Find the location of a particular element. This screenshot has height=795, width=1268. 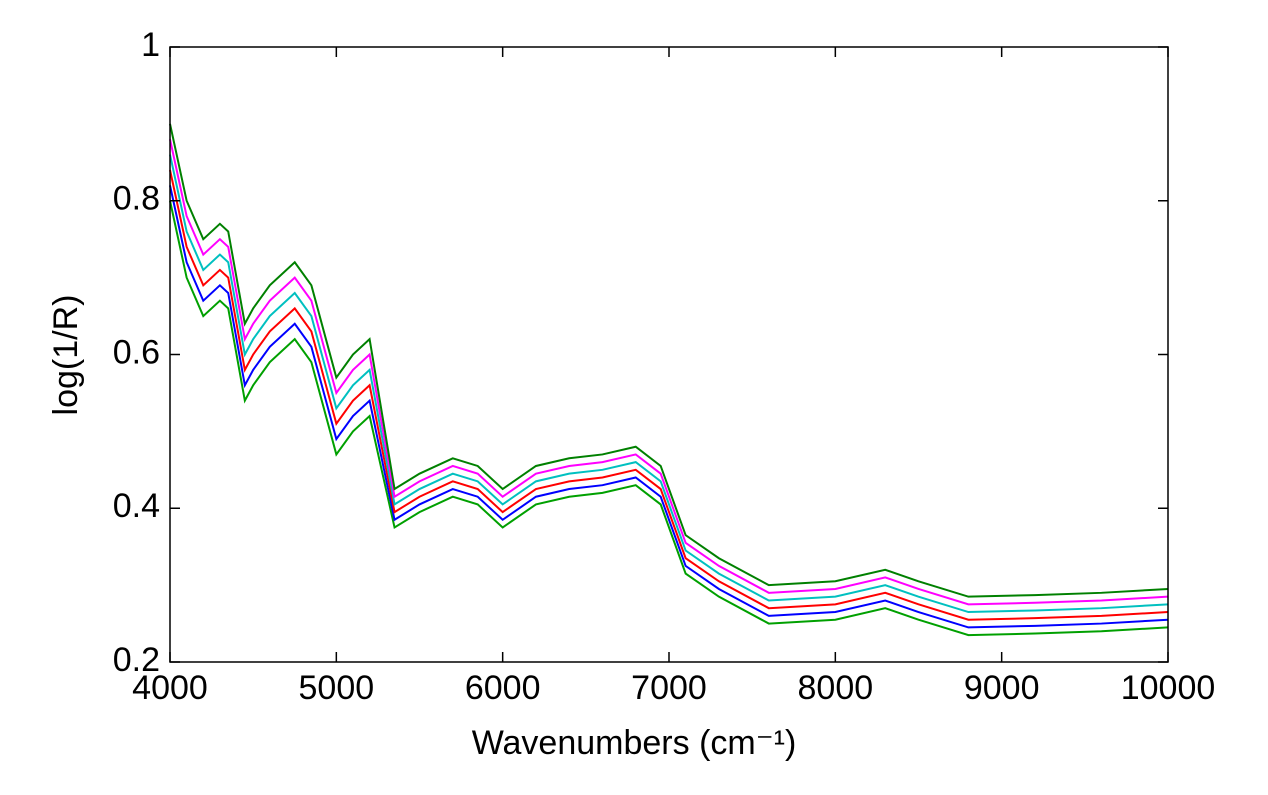

x-tick-label: 5000 is located at coordinates (337, 688).